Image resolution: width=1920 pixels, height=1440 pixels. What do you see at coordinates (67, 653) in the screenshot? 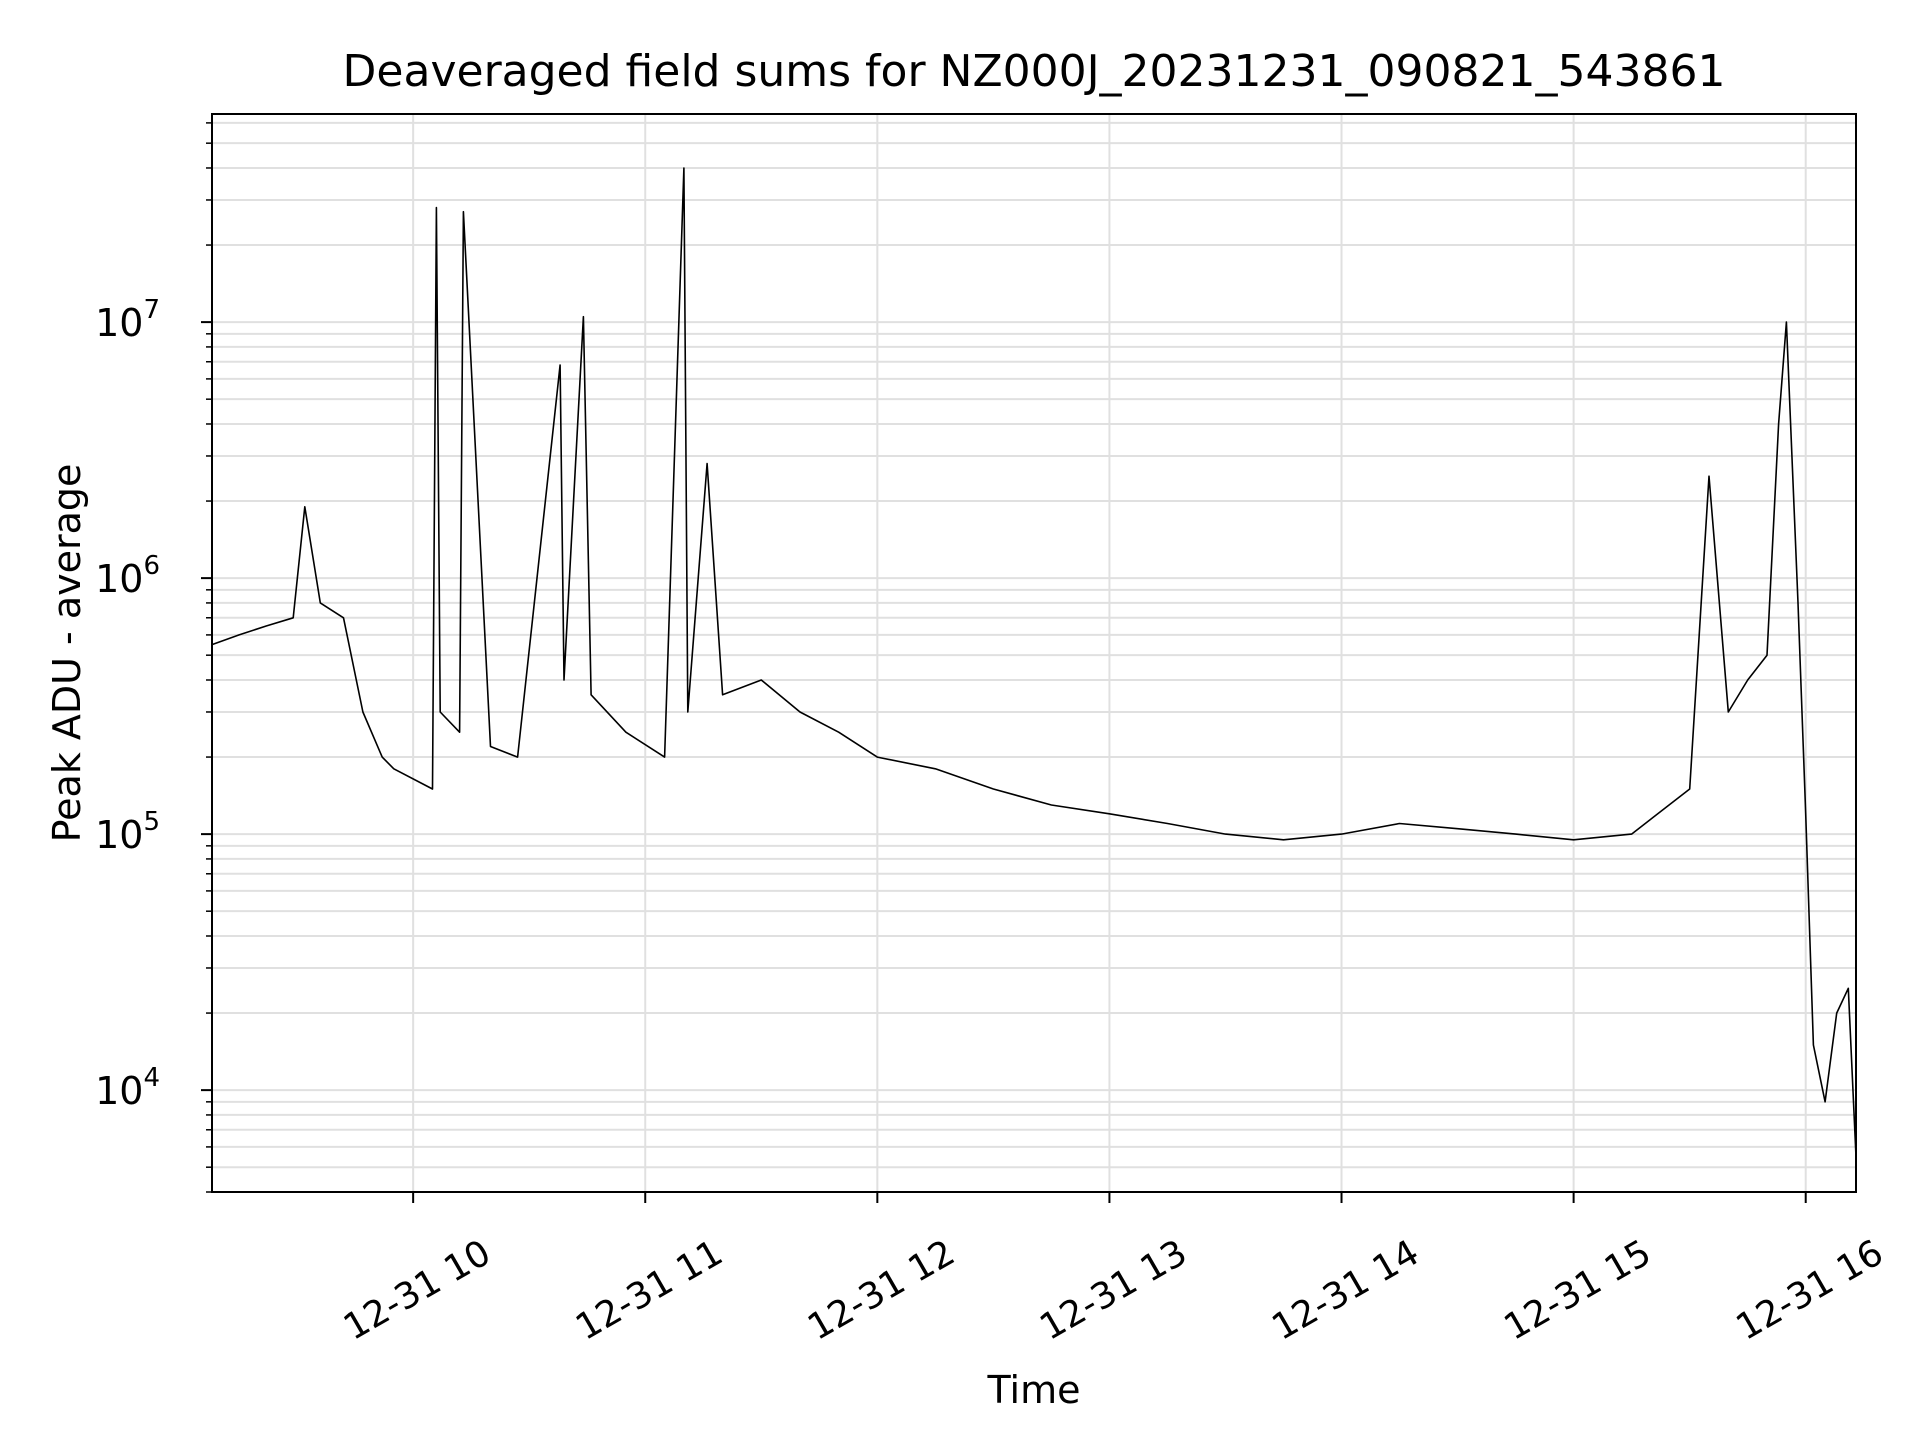
I see `y-axis-label: Peak ADU - average` at bounding box center [67, 653].